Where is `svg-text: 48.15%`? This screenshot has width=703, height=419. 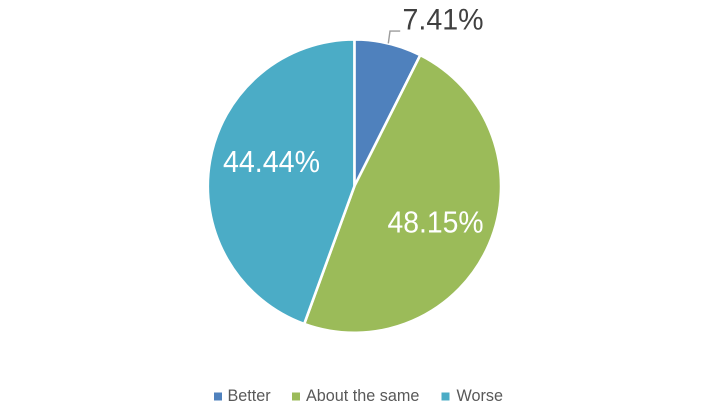
svg-text: 48.15% is located at coordinates (436, 222).